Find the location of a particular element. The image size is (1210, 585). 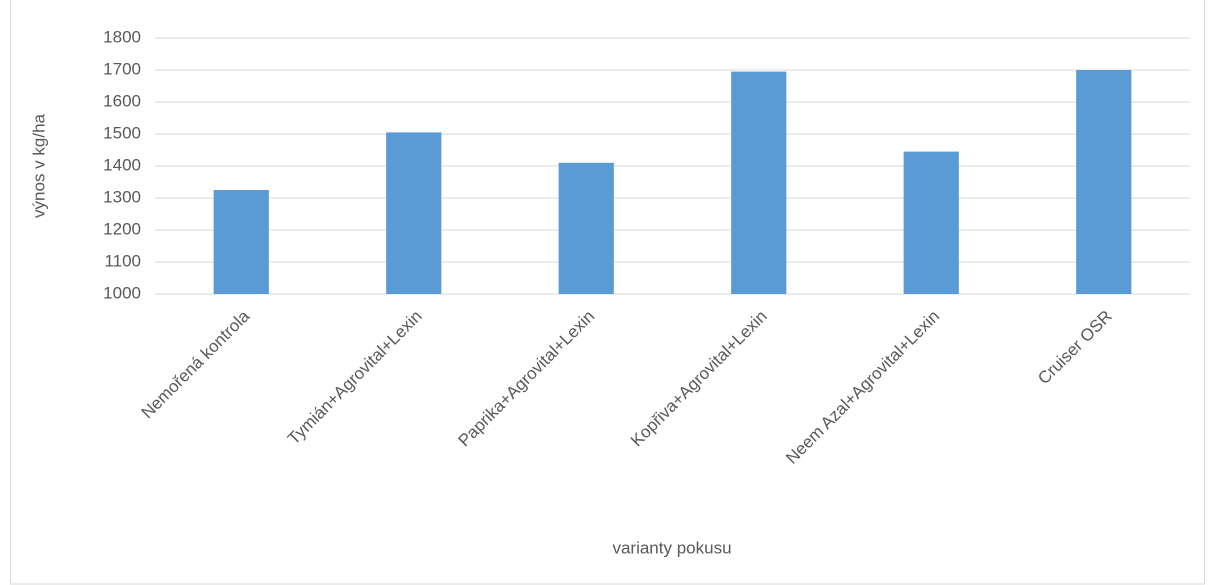

y-tick-label: 1700 is located at coordinates (122, 68).